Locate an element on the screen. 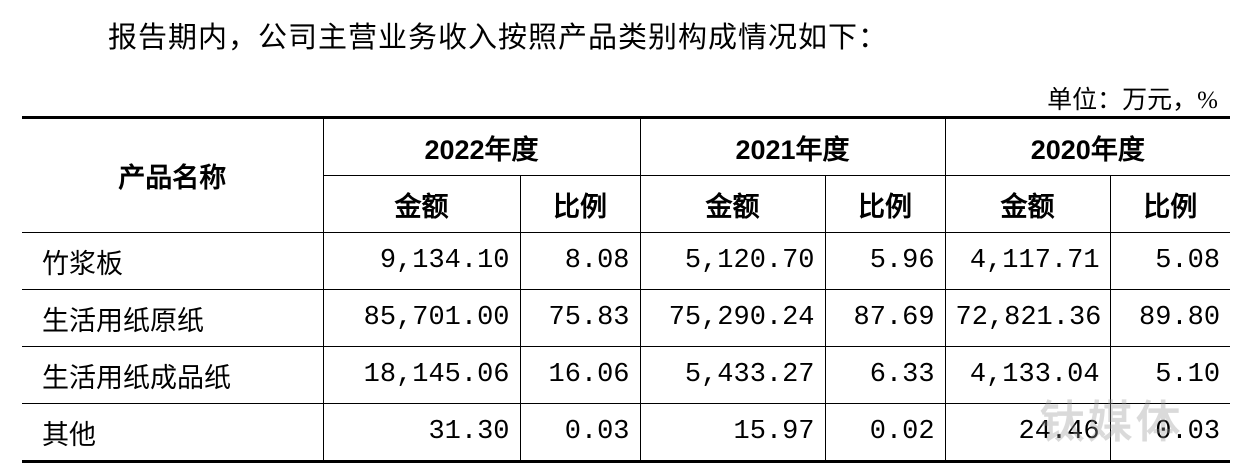 Image resolution: width=1238 pixels, height=476 pixels. value-cell: 89.80 is located at coordinates (1170, 318).